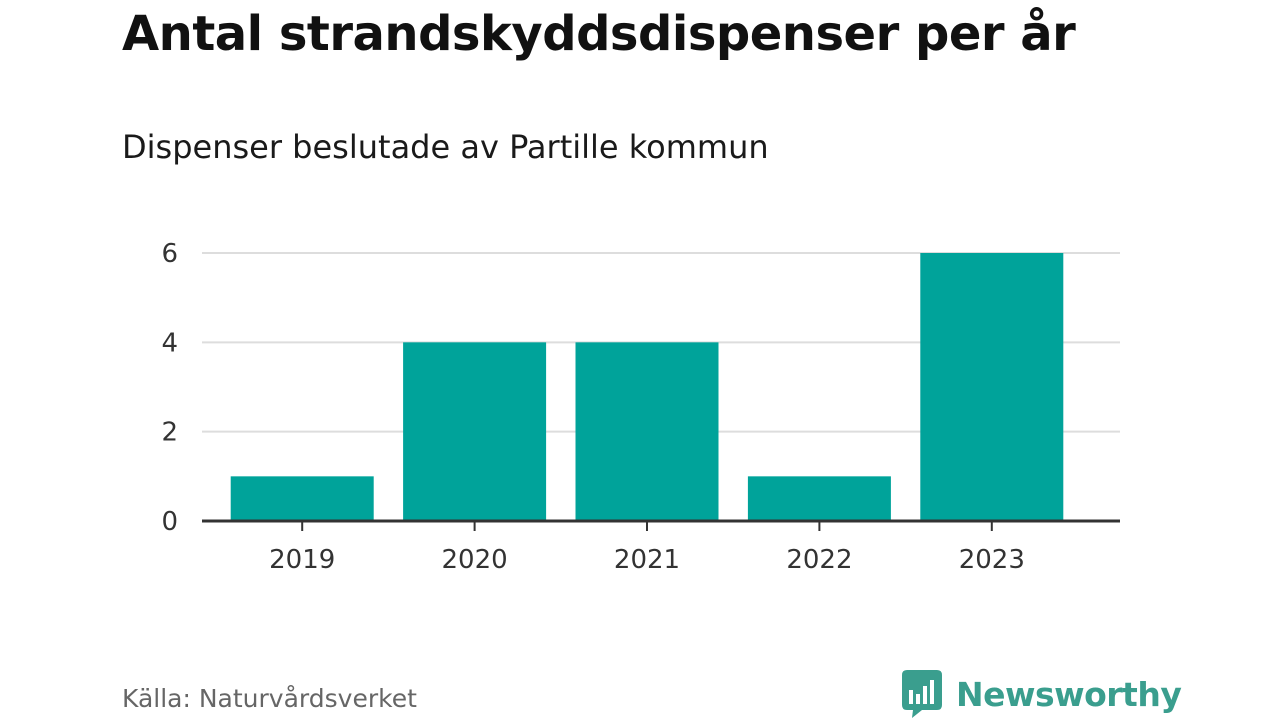 The width and height of the screenshot is (1280, 720). What do you see at coordinates (819, 560) in the screenshot?
I see `x-tick-label: 2022` at bounding box center [819, 560].